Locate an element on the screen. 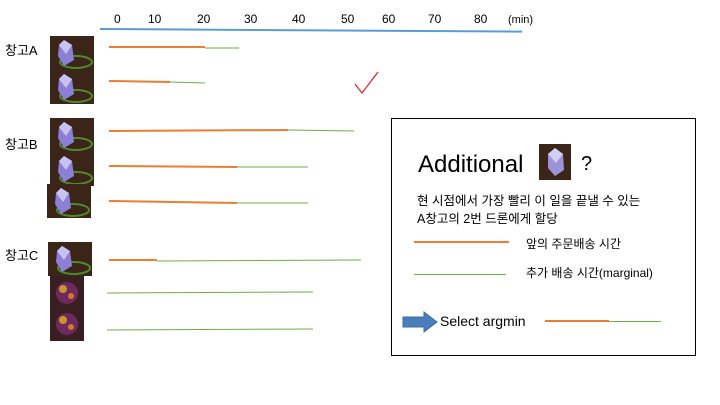 The height and width of the screenshot is (405, 720). bar-marginal-c2 is located at coordinates (210, 292).